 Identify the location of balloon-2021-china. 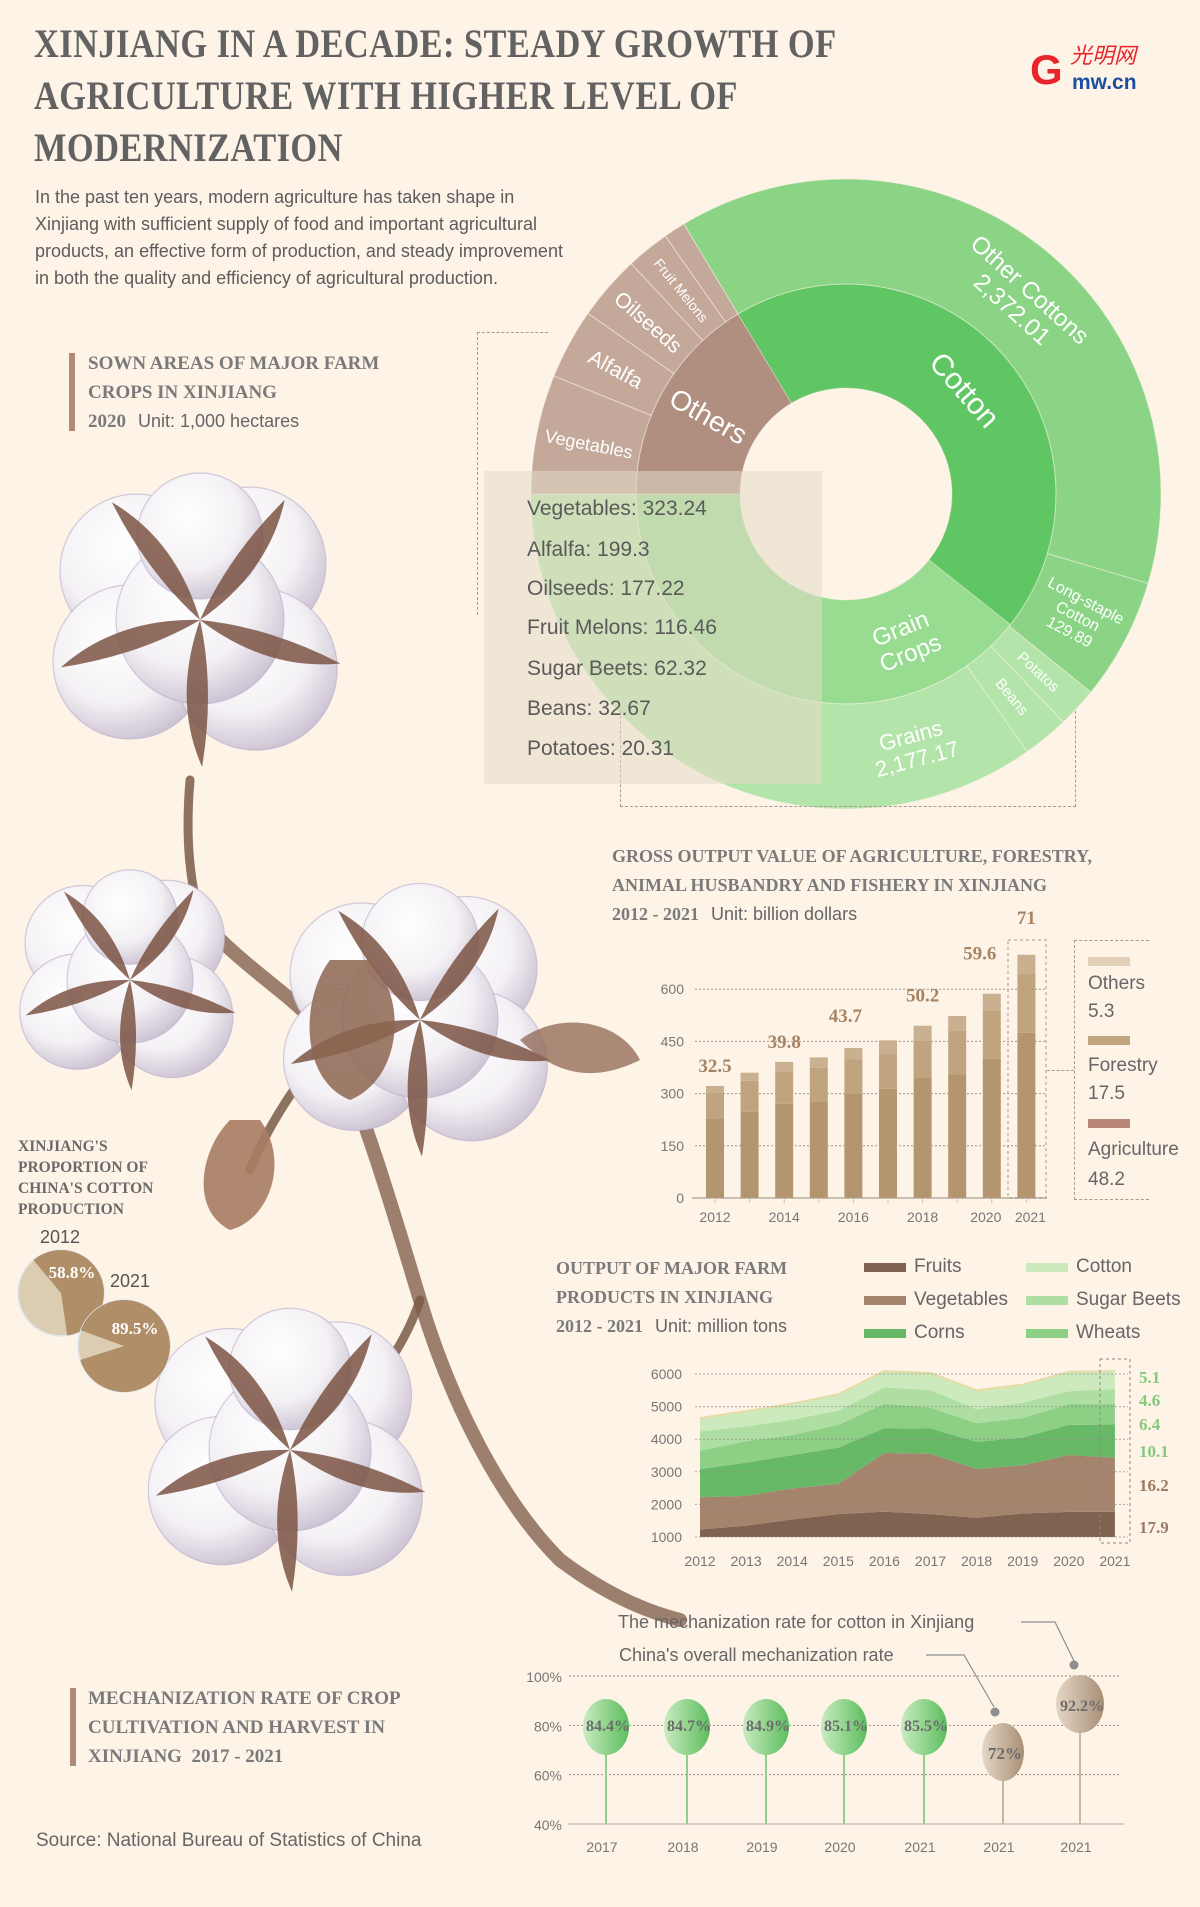
(1003, 1752).